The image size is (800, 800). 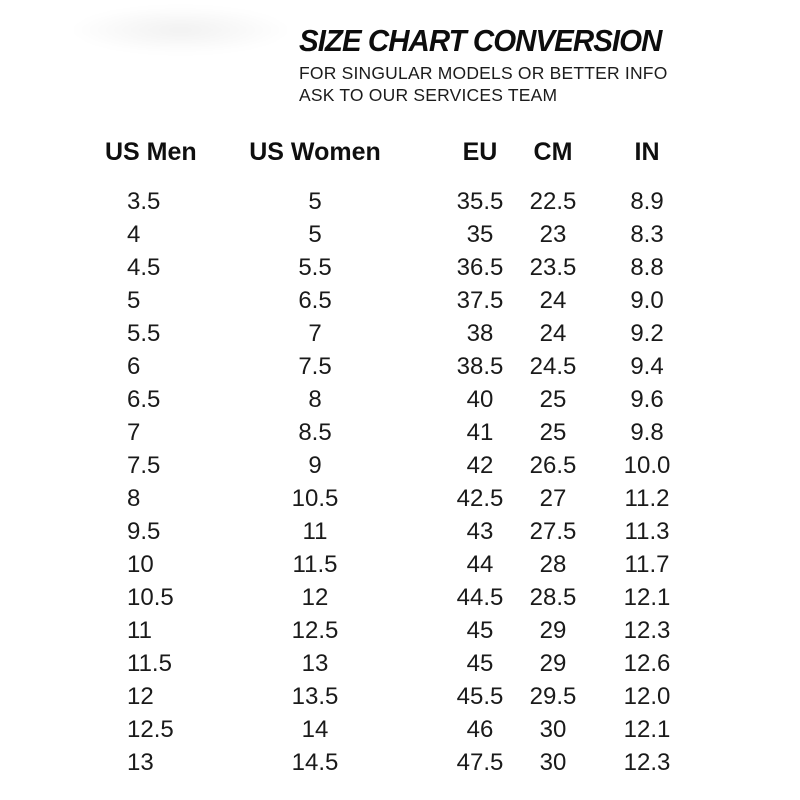 I want to click on page-title: SIZE CHART CONVERSION, so click(x=480, y=40).